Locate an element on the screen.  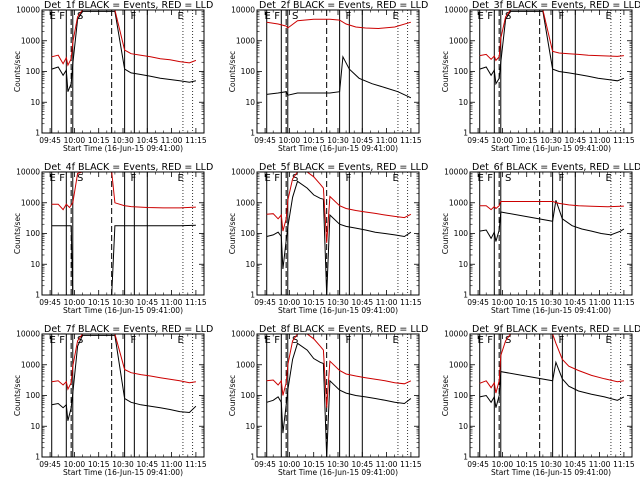
panel-title: Det_4f BLACK = Events, RED = LLD is located at coordinates (128, 167).